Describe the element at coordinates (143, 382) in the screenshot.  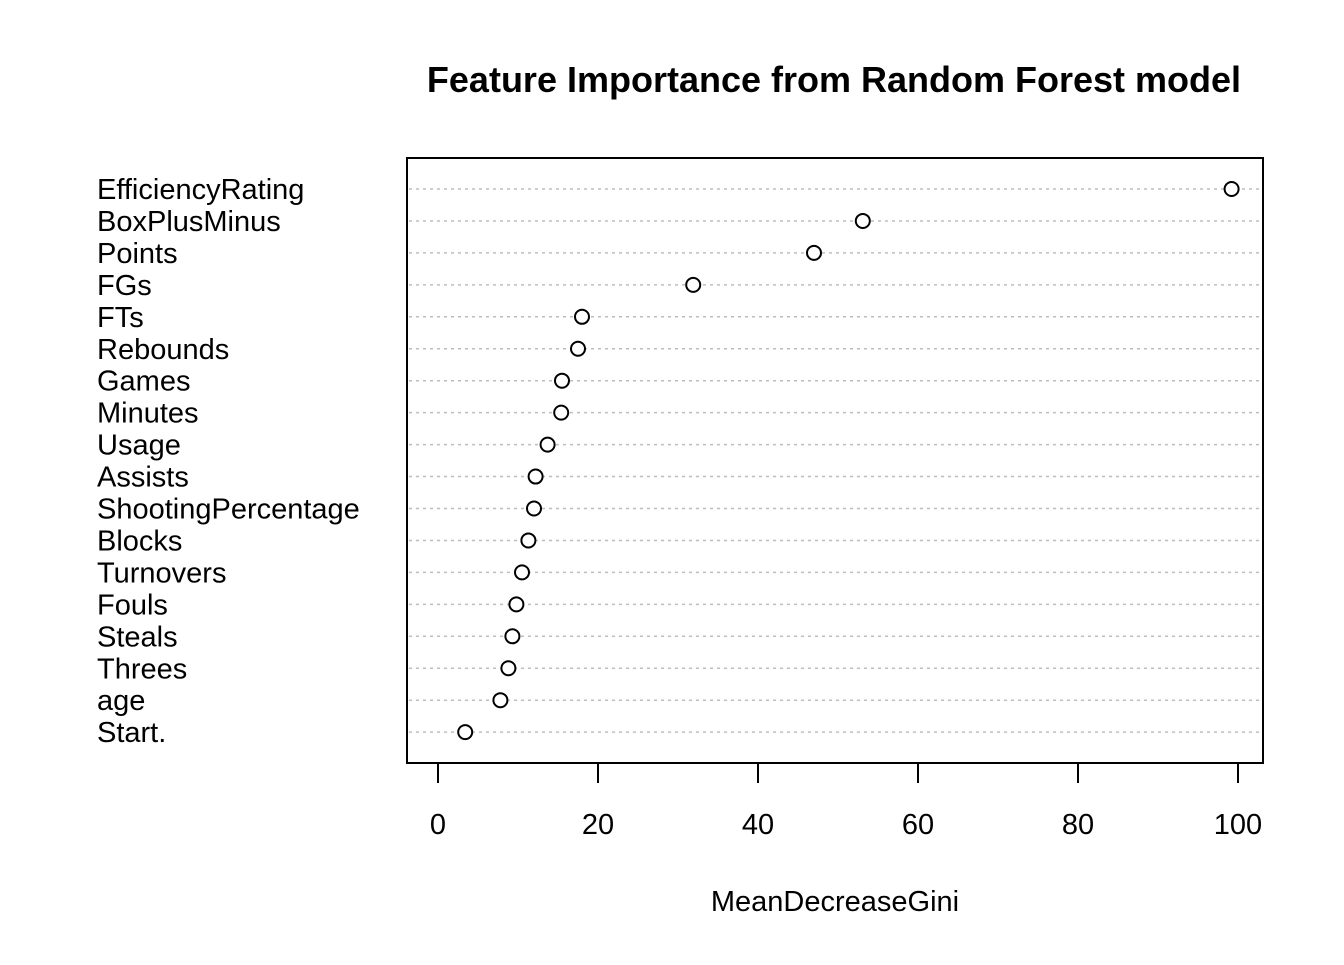
I see `category-label: Games` at that location.